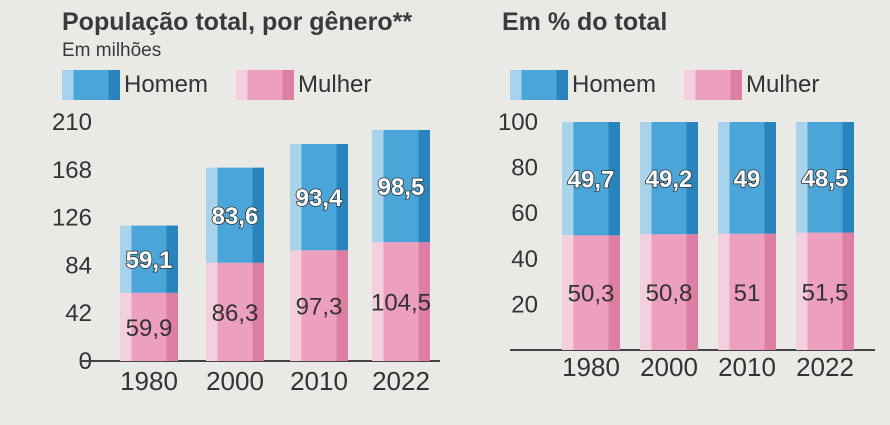 The height and width of the screenshot is (425, 890). I want to click on data-label-women: 104,5, so click(401, 303).